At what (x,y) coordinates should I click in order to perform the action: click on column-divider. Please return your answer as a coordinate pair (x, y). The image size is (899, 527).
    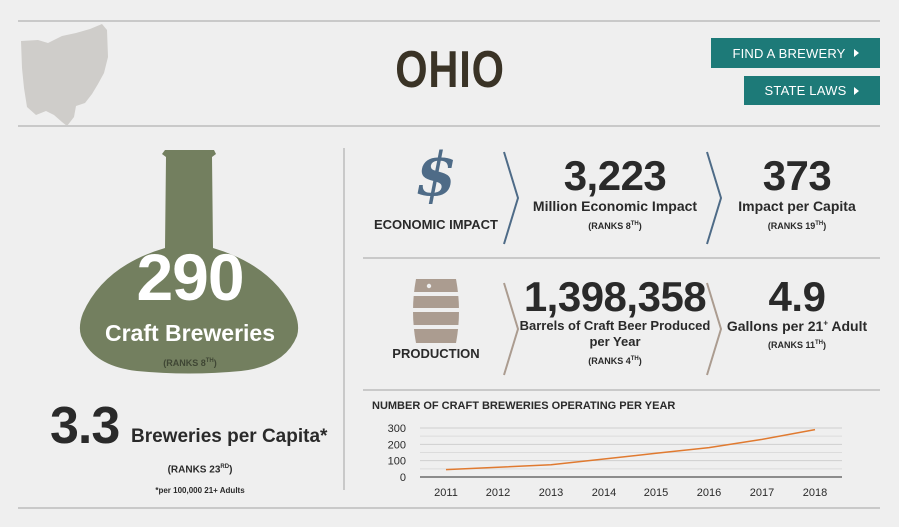
    Looking at the image, I should click on (344, 319).